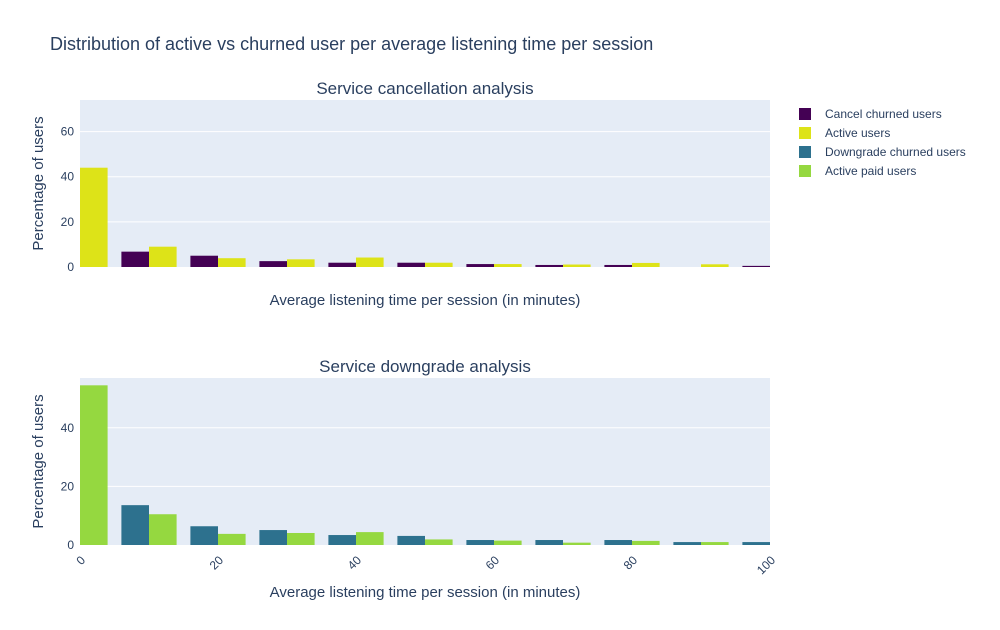  Describe the element at coordinates (80, 560) in the screenshot. I see `x-tick-label: 0` at that location.